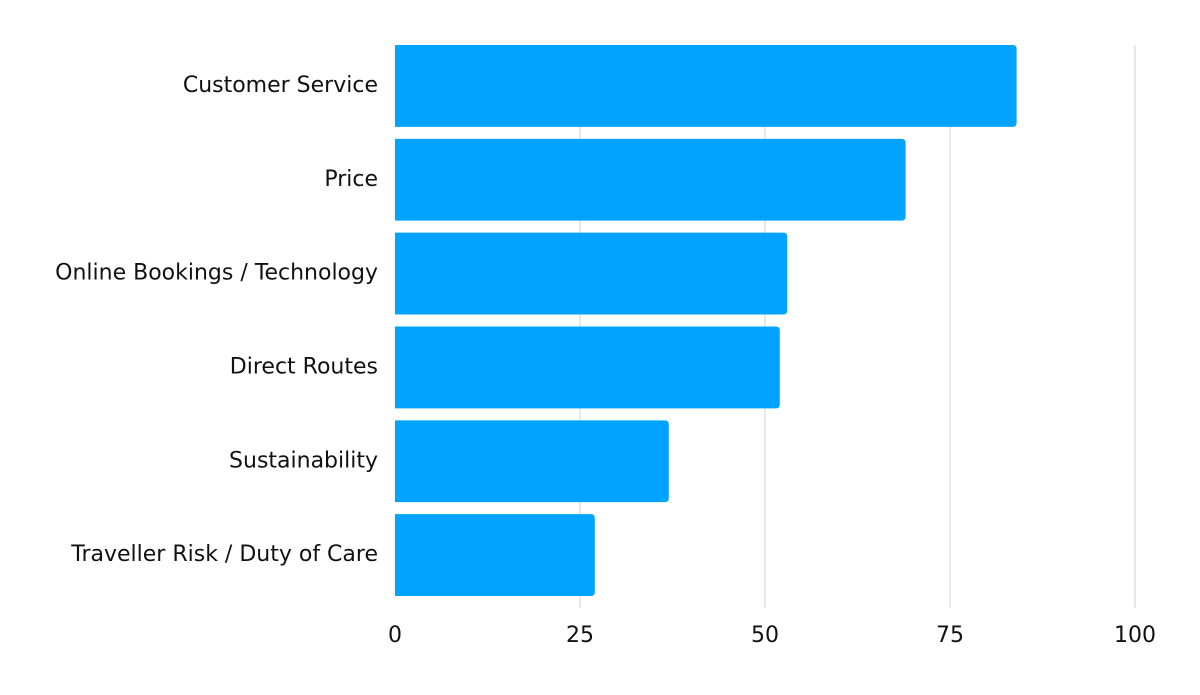 The image size is (1200, 695). Describe the element at coordinates (395, 635) in the screenshot. I see `x-tick-label-0: 0` at that location.